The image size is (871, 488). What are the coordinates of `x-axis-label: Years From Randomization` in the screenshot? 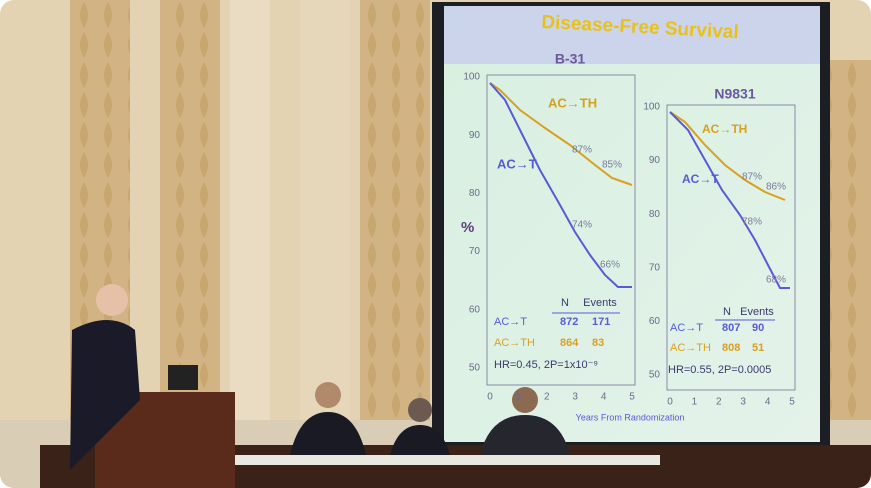 It's located at (630, 417).